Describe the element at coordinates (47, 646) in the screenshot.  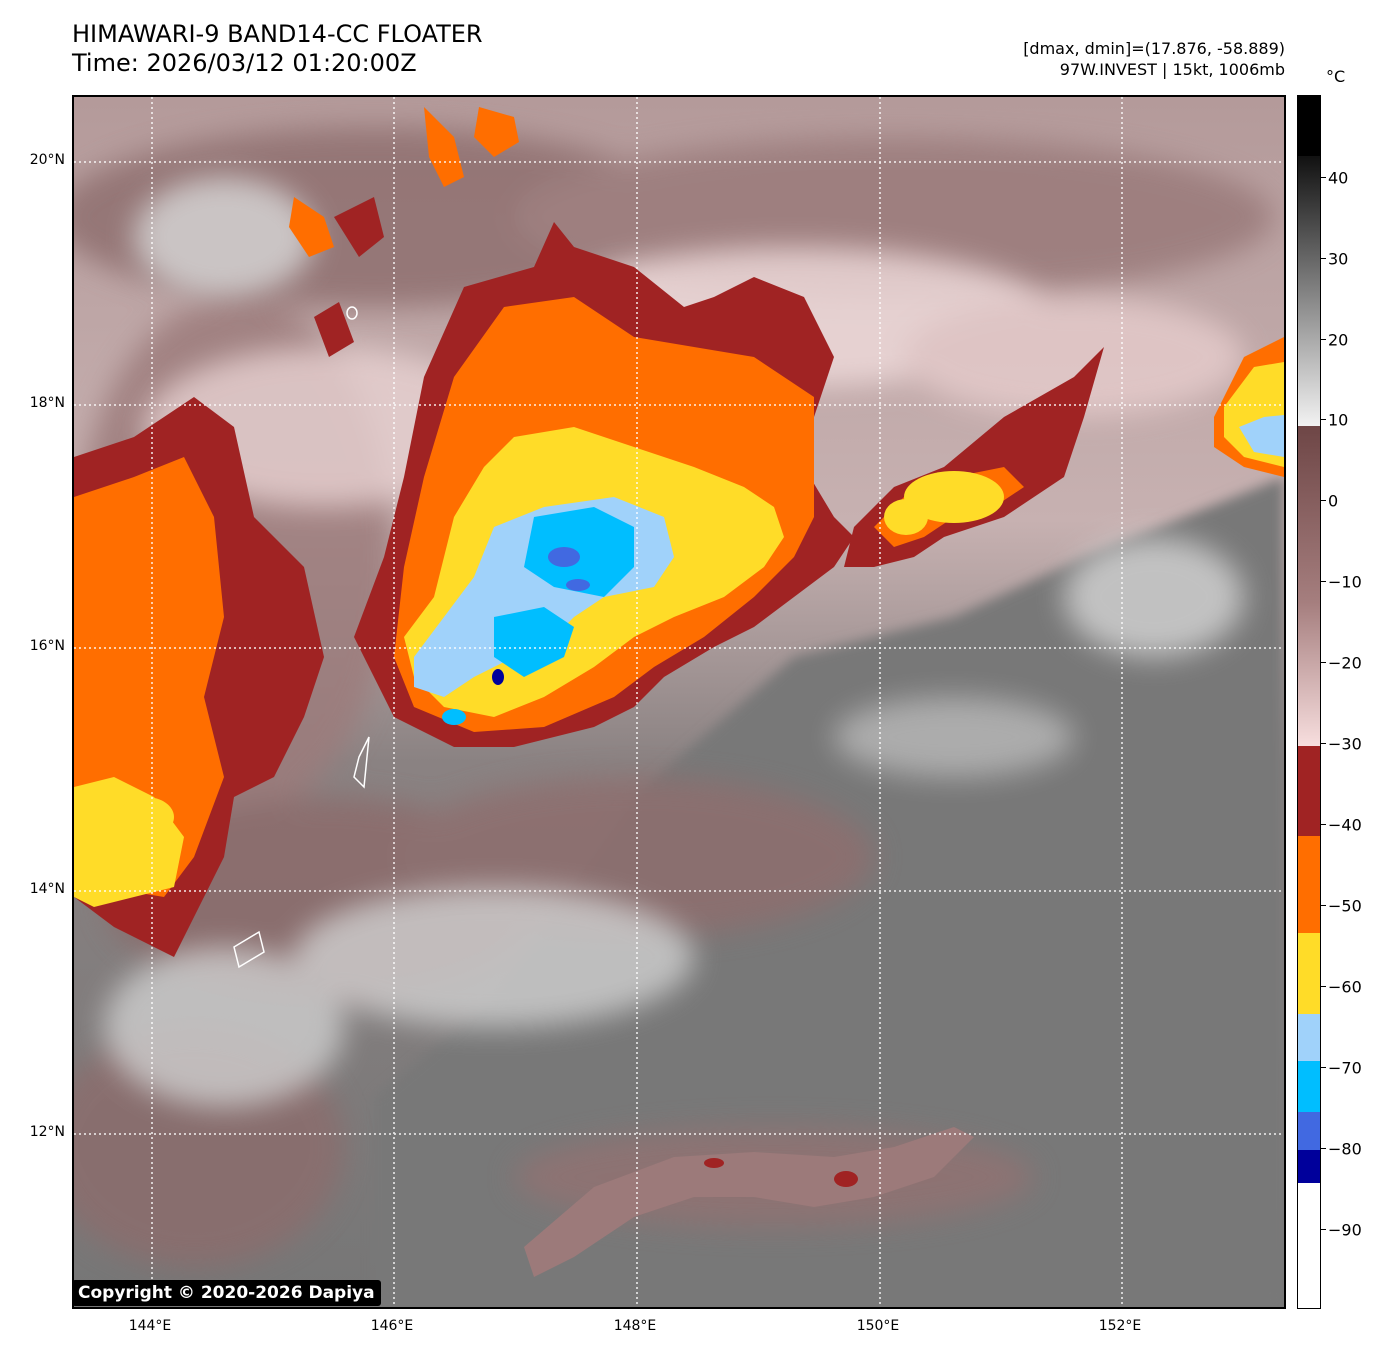
I see `lat-label-16n: 16°N` at that location.